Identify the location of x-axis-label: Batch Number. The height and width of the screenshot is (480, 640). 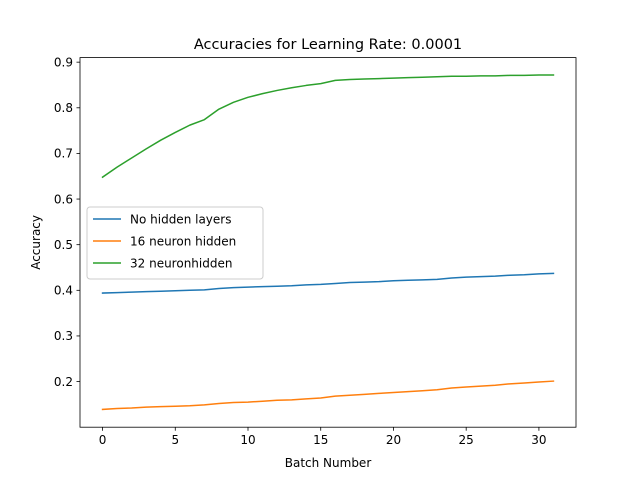
(328, 463).